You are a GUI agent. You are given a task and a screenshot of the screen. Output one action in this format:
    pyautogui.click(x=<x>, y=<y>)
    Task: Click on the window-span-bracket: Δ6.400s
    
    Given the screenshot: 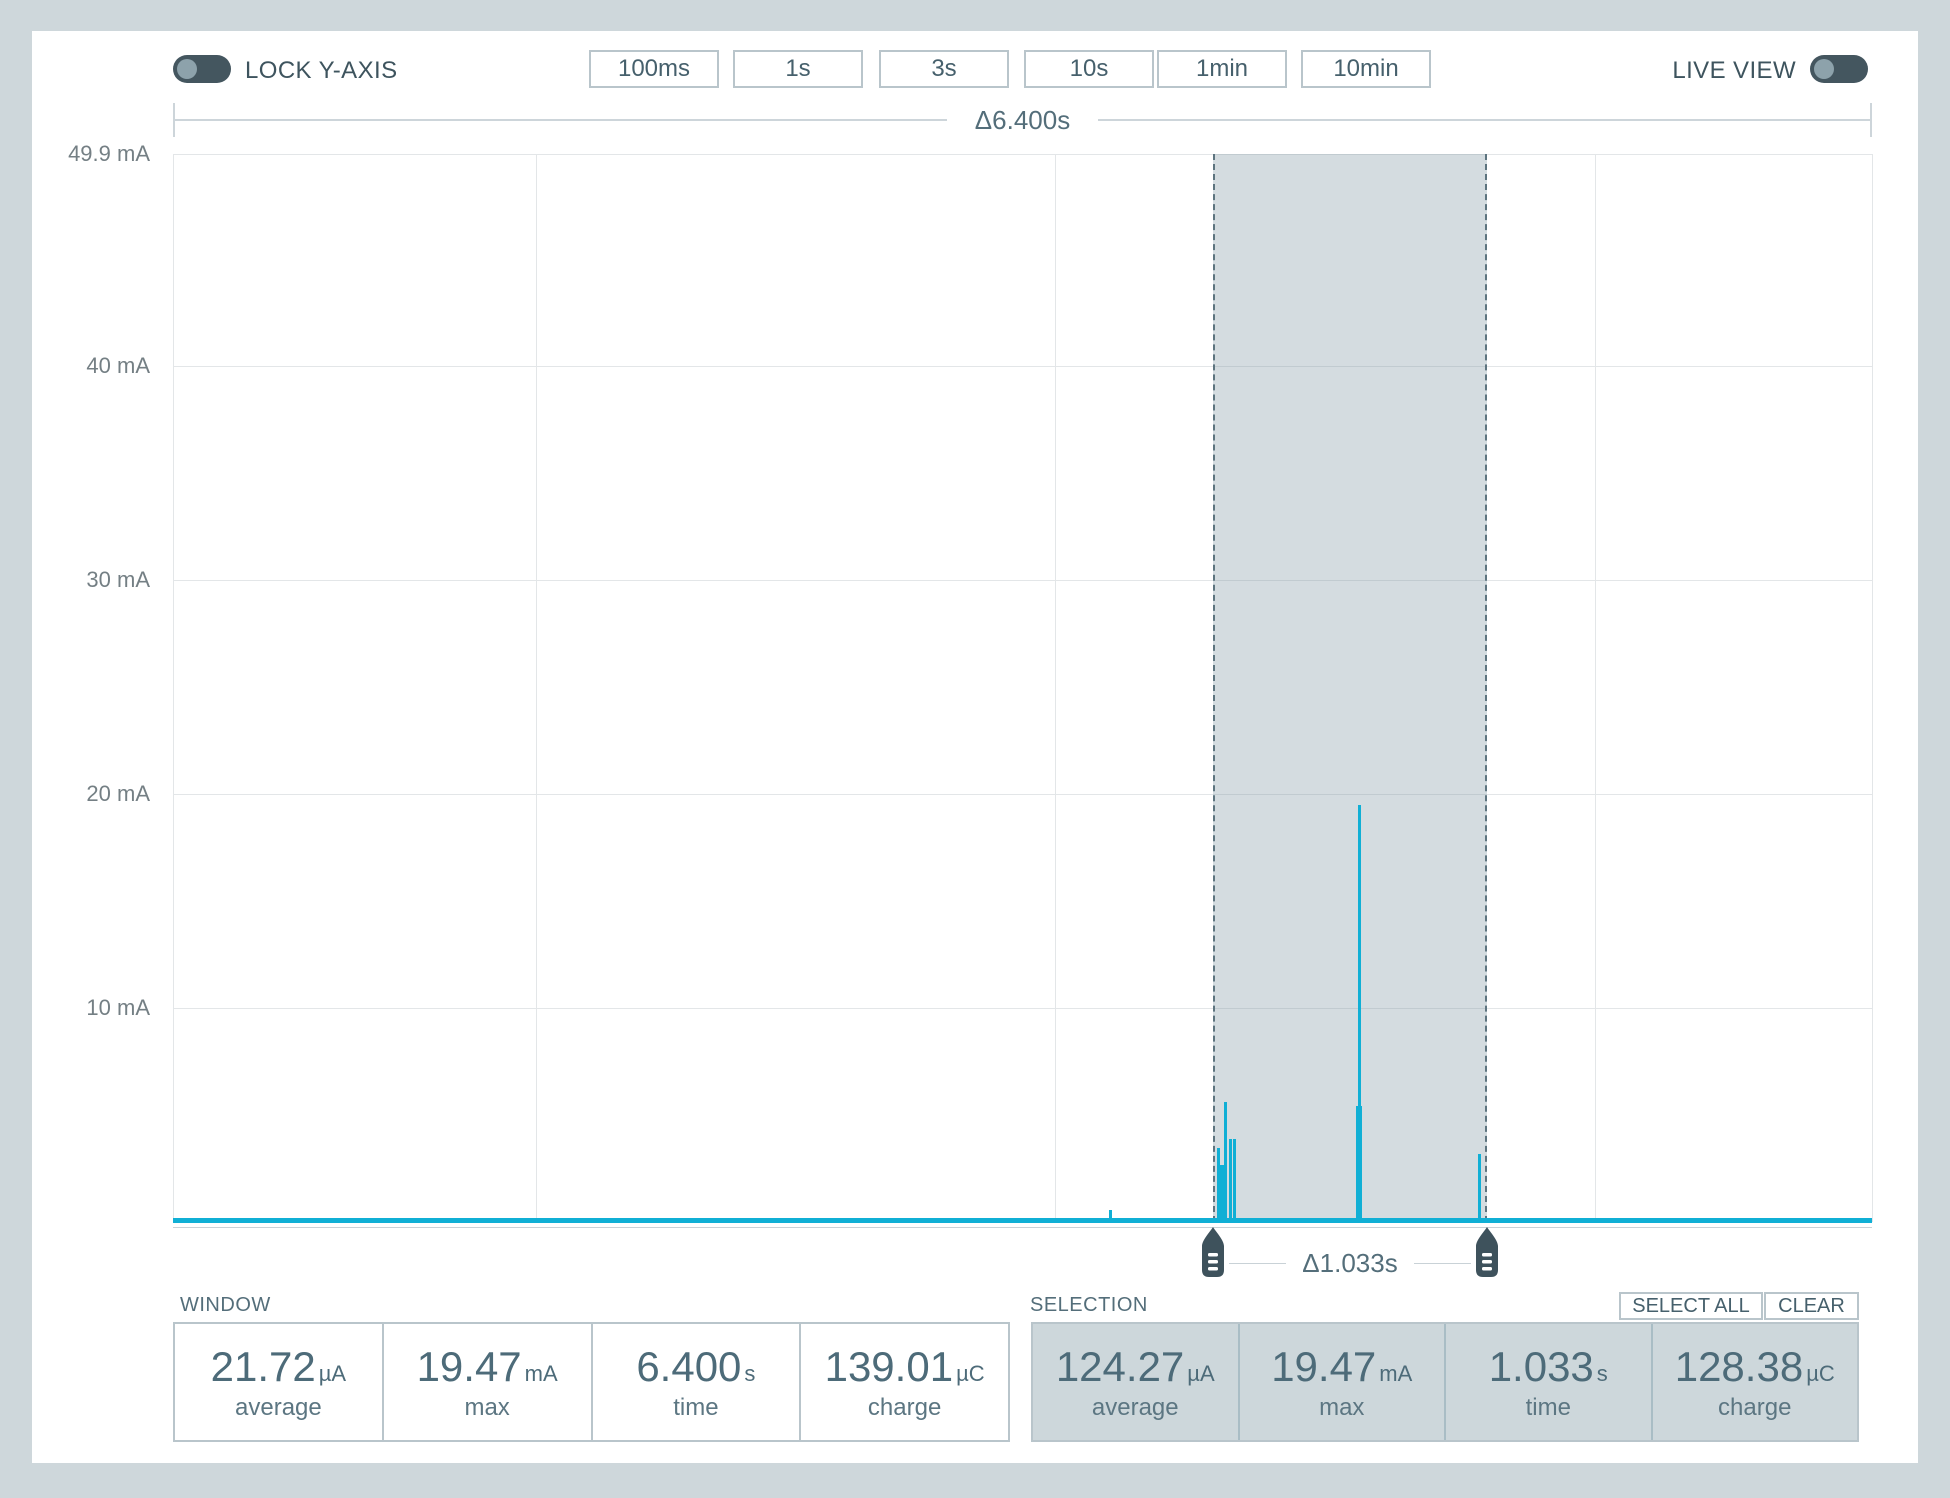 What is the action you would take?
    pyautogui.click(x=1022, y=120)
    